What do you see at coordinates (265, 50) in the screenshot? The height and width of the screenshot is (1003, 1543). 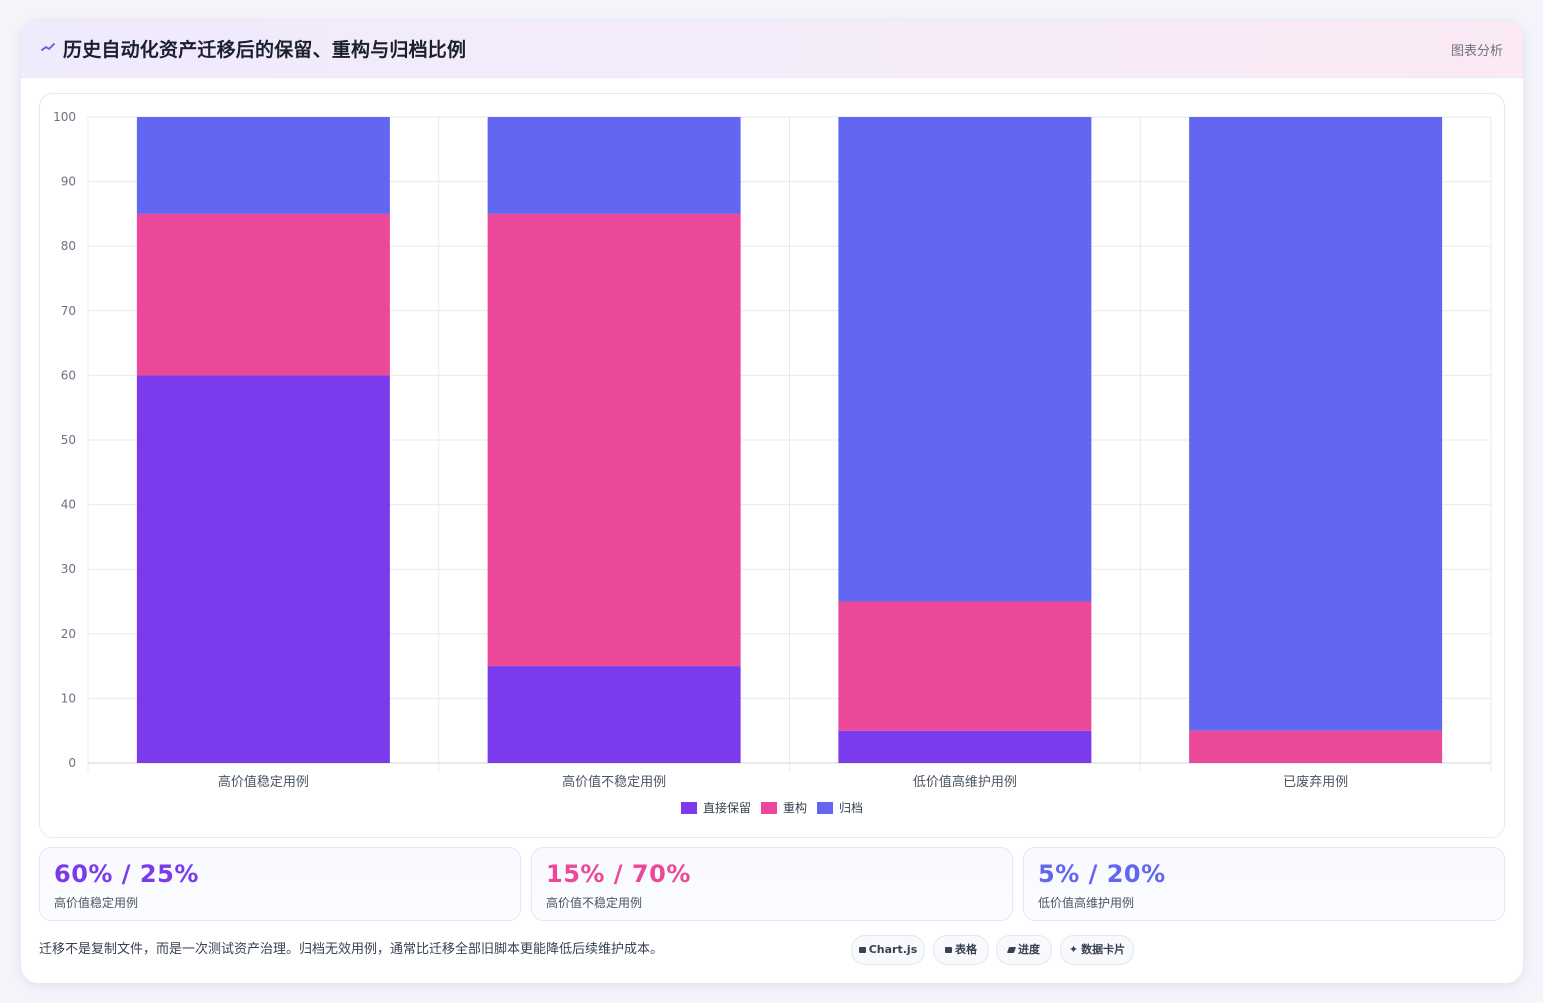 I see `page-title: 历史自动化资产迁移后的保留、重构与归档比例` at bounding box center [265, 50].